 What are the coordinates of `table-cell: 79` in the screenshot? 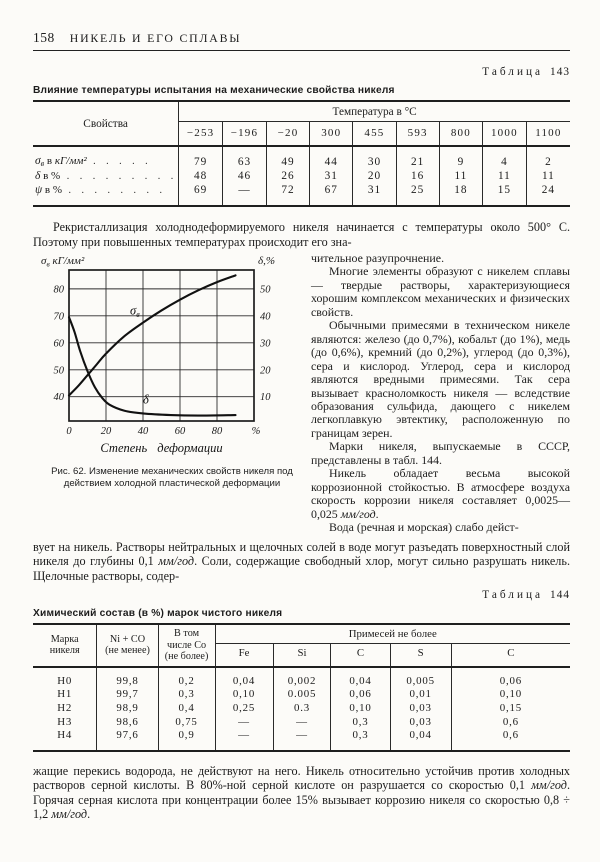 It's located at (200, 157).